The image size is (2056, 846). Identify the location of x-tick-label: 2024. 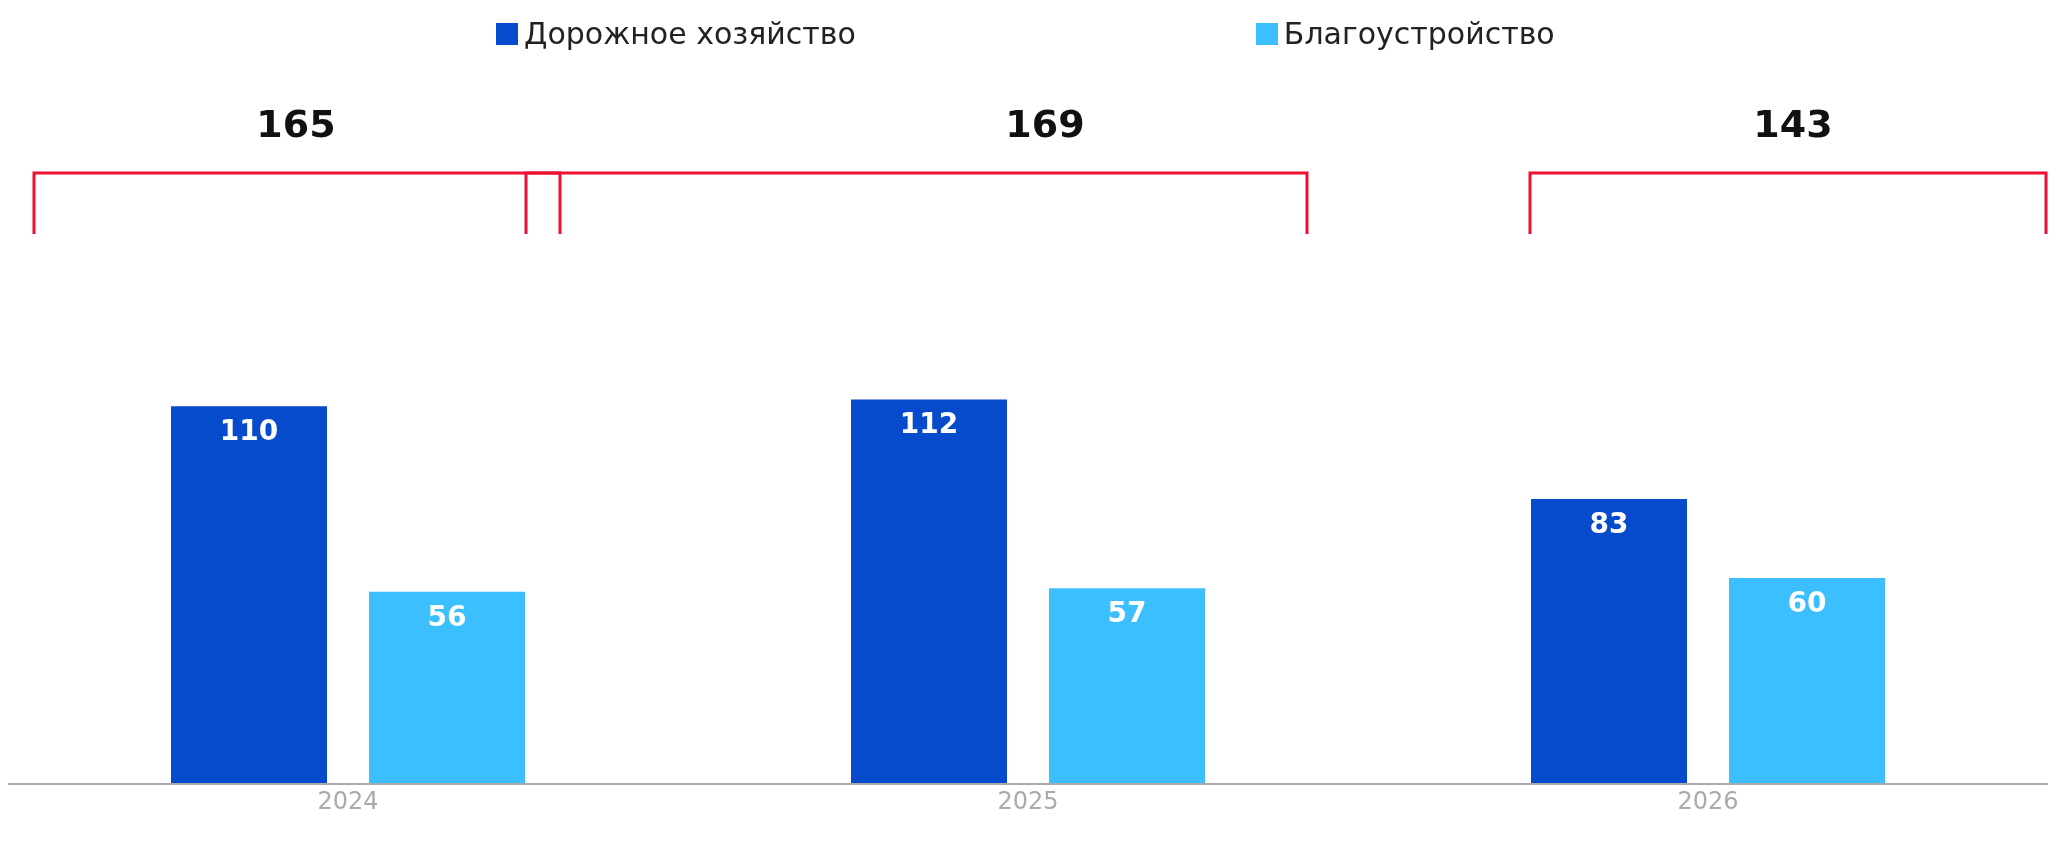
(348, 801).